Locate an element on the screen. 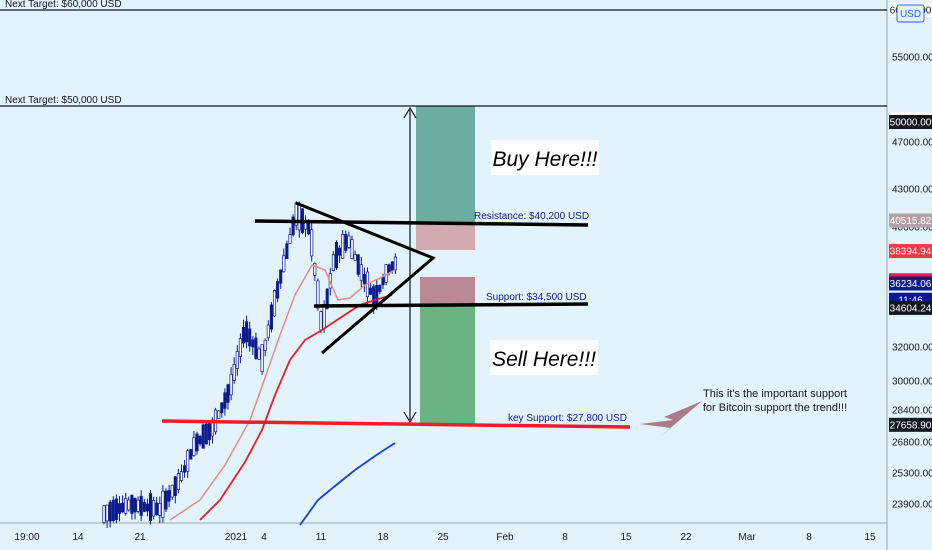 This screenshot has height=550, width=932. buy-callout-box is located at coordinates (545, 157).